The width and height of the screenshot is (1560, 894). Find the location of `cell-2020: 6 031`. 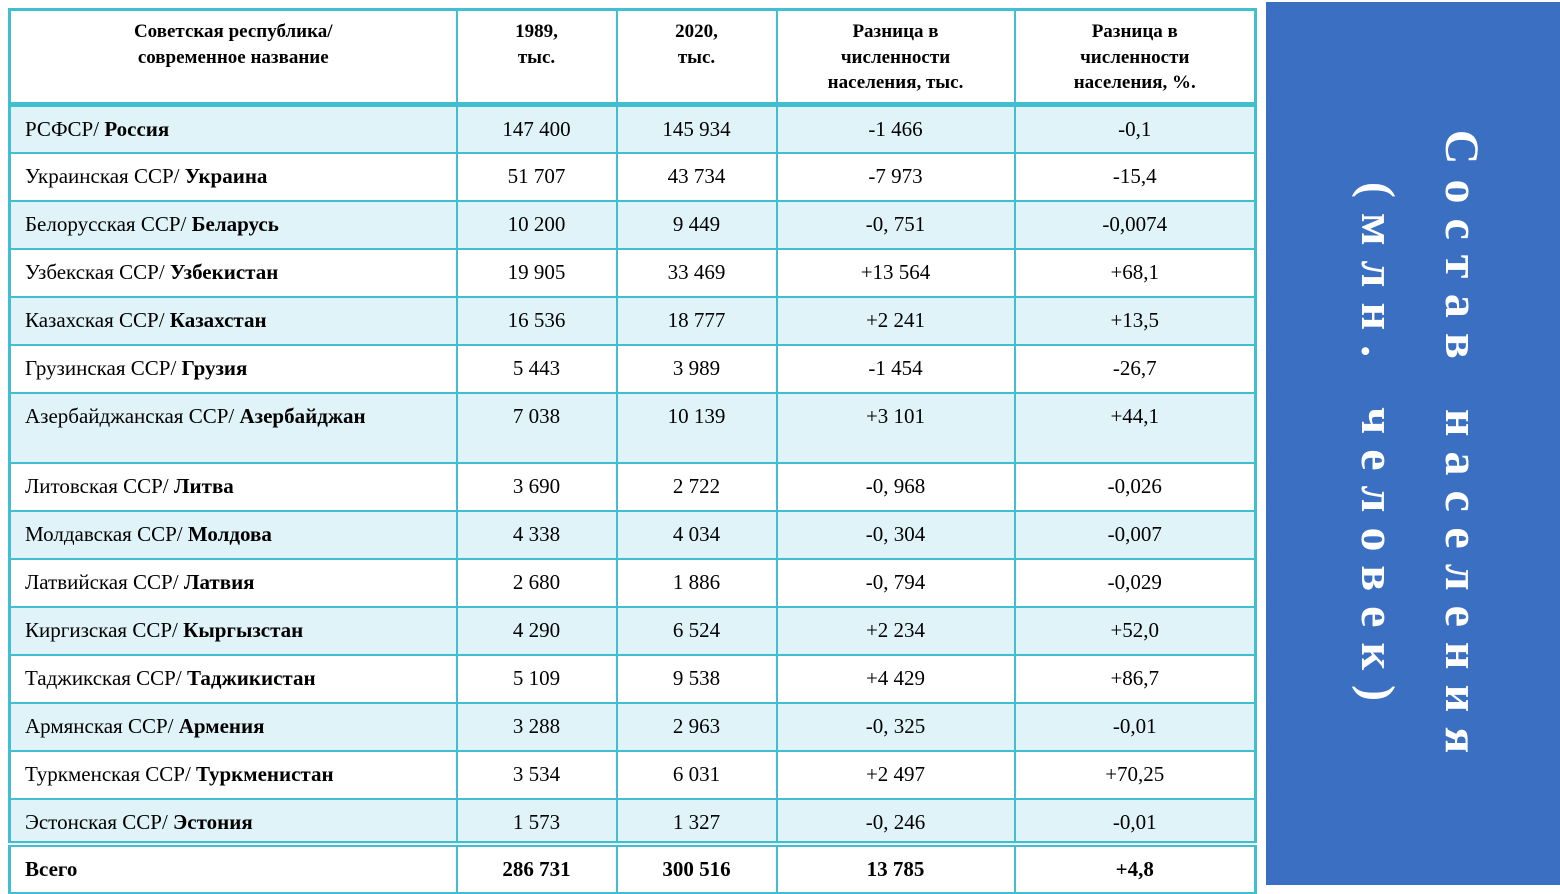

cell-2020: 6 031 is located at coordinates (696, 774).